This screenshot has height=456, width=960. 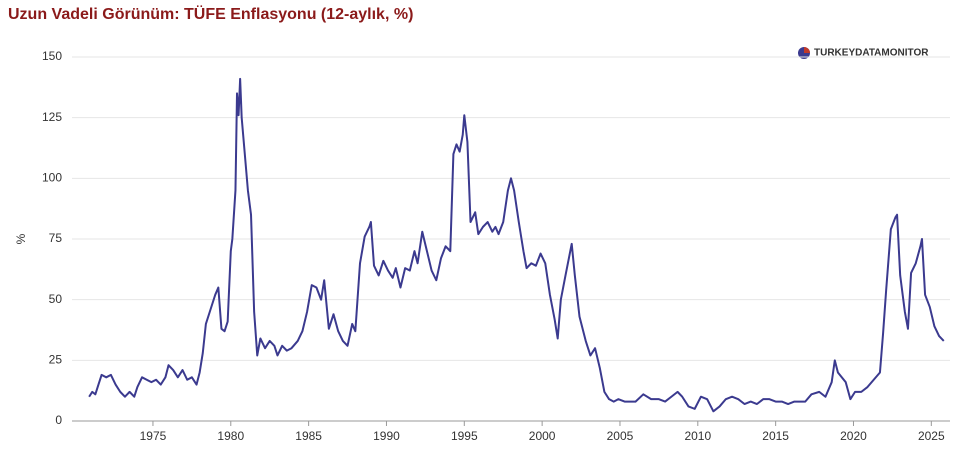 I want to click on y-tick-label: 75, so click(x=56, y=238).